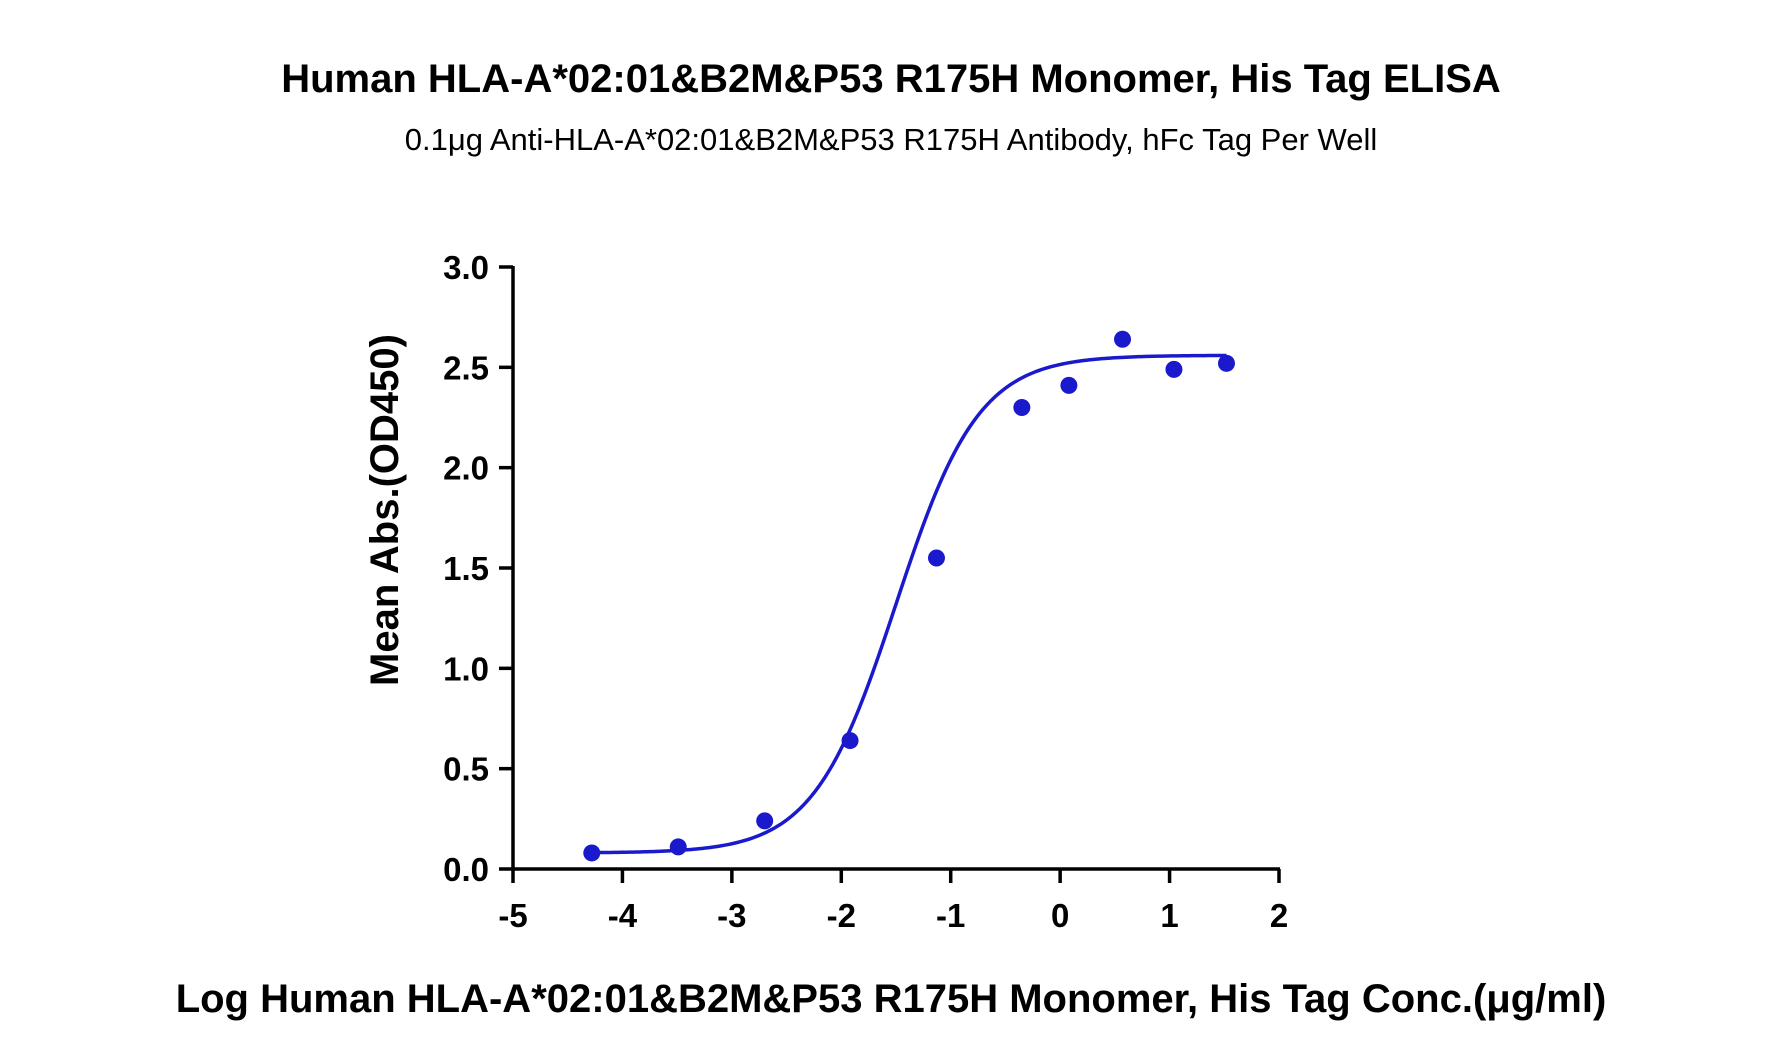 This screenshot has height=1064, width=1782. Describe the element at coordinates (1060, 915) in the screenshot. I see `x-tick-label: 0` at that location.